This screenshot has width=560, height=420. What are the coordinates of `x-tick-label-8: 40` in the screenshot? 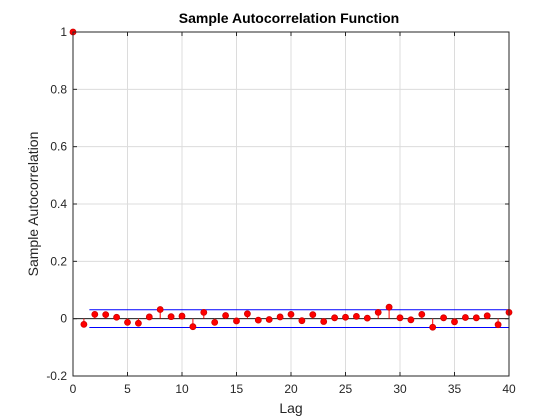 It's located at (509, 389).